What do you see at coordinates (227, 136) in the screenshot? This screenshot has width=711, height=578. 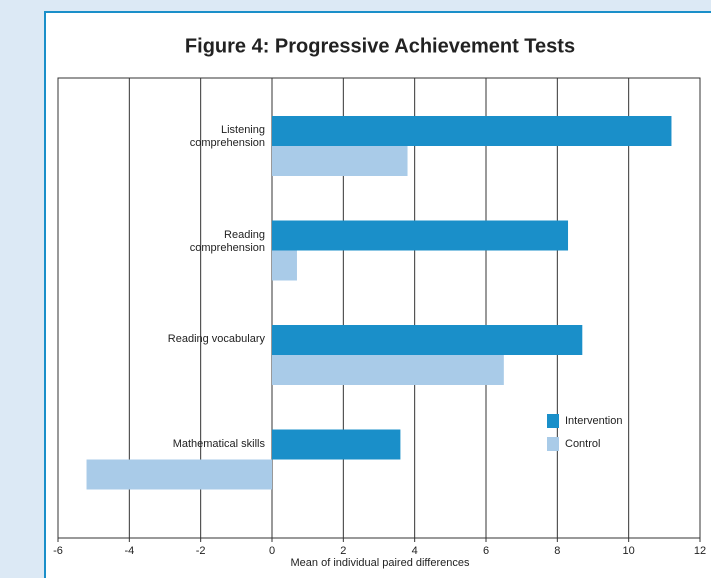 I see `category-label: Listening comprehension` at bounding box center [227, 136].